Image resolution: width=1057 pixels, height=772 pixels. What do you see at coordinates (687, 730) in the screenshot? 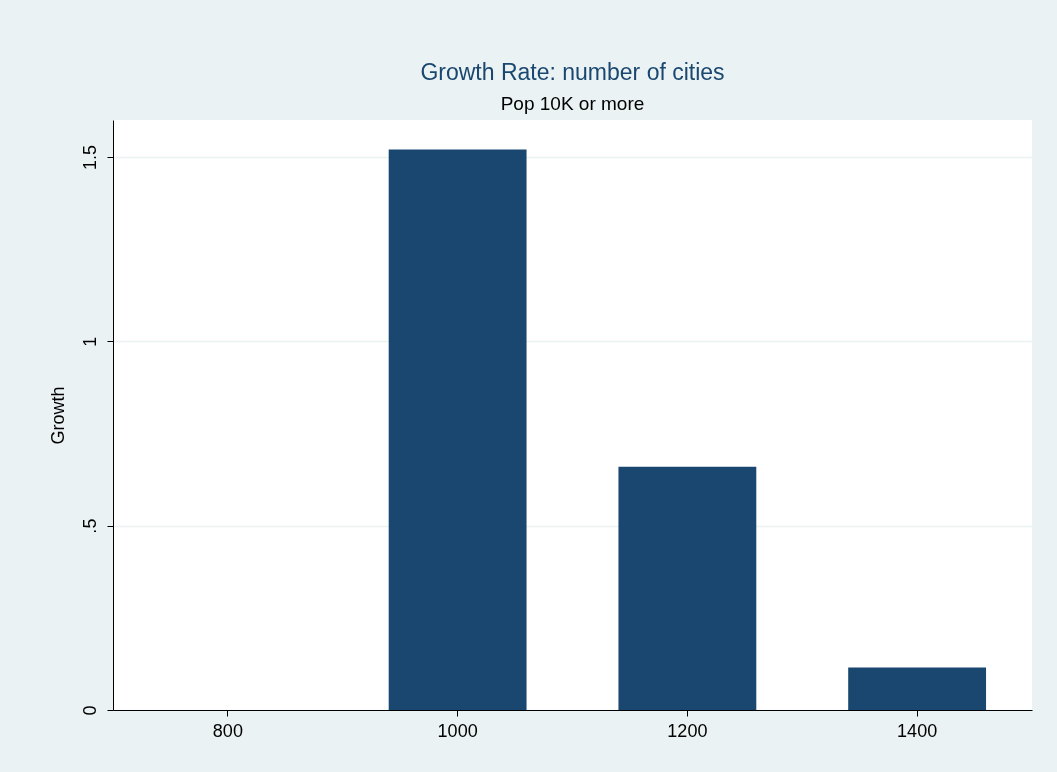
I see `x-tick-label: 1200` at bounding box center [687, 730].